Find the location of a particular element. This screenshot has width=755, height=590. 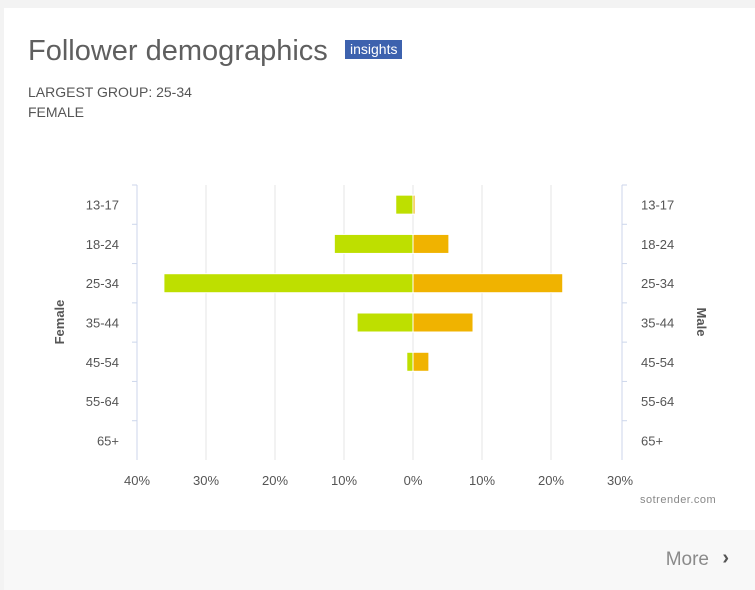

left-category-label: 35-44 is located at coordinates (102, 323).